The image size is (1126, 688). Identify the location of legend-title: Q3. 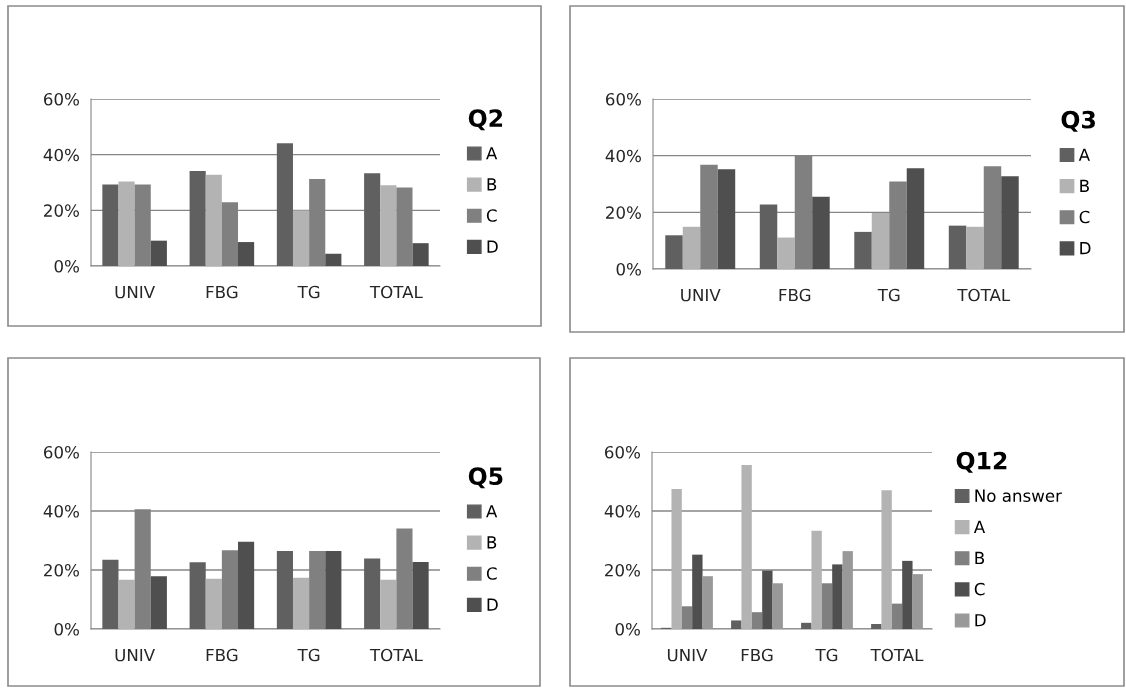
(1078, 121).